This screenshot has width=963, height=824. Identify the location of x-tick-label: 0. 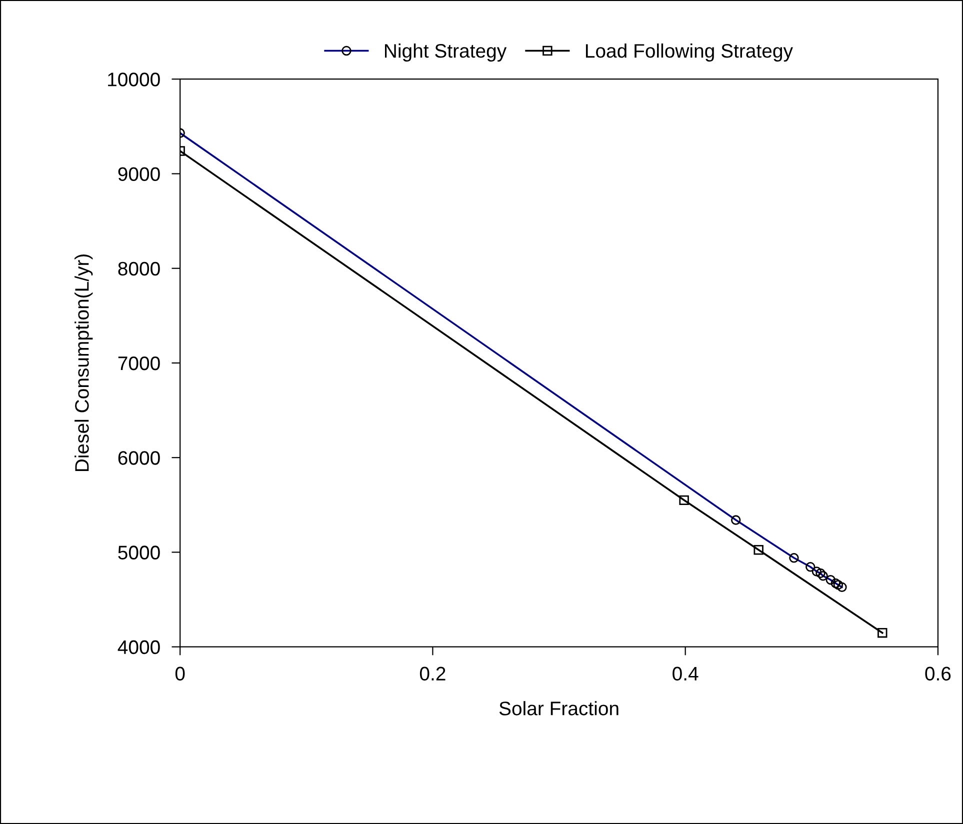
(180, 673).